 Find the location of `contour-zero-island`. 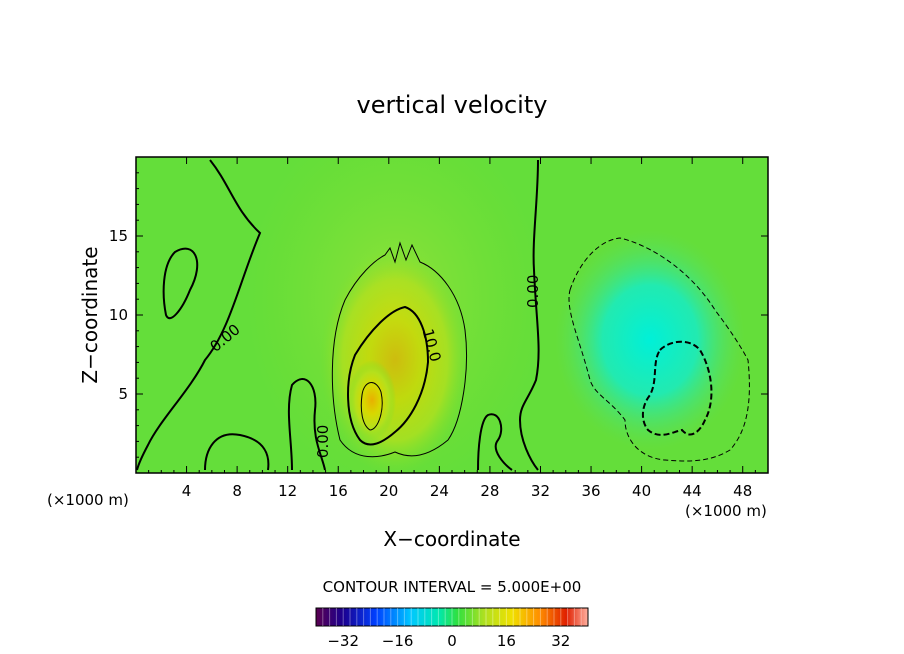

contour-zero-island is located at coordinates (180, 283).